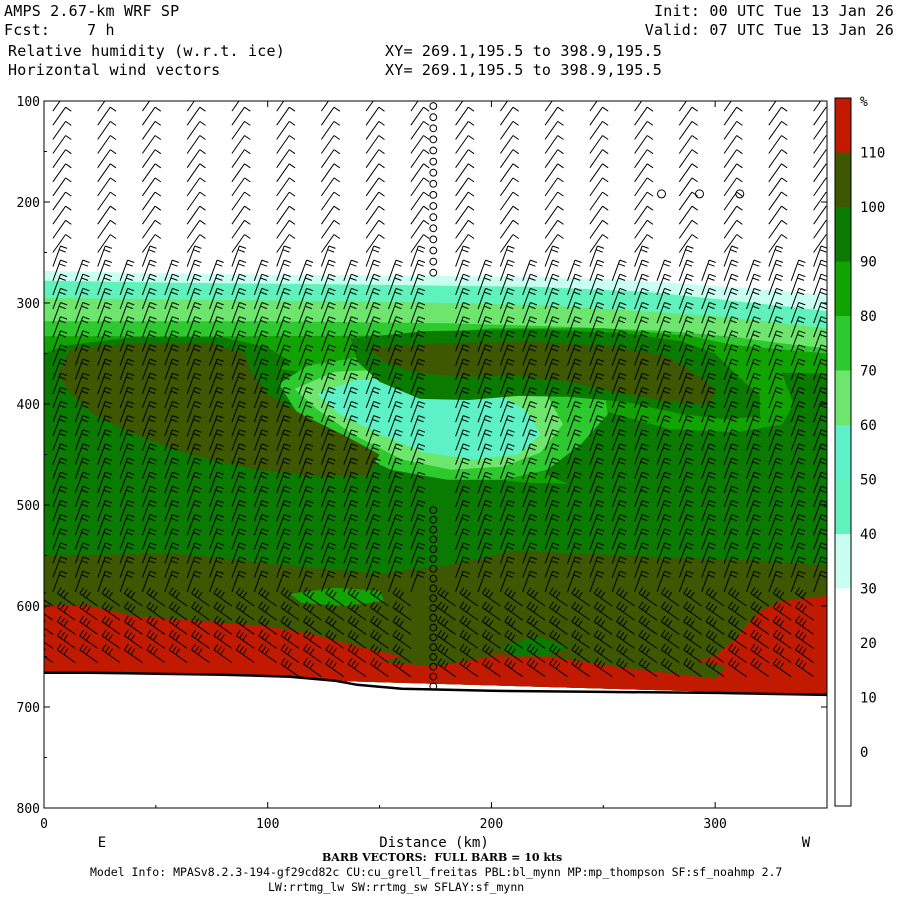 The width and height of the screenshot is (900, 900). Describe the element at coordinates (868, 317) in the screenshot. I see `colorbar-tick-label: 80` at that location.